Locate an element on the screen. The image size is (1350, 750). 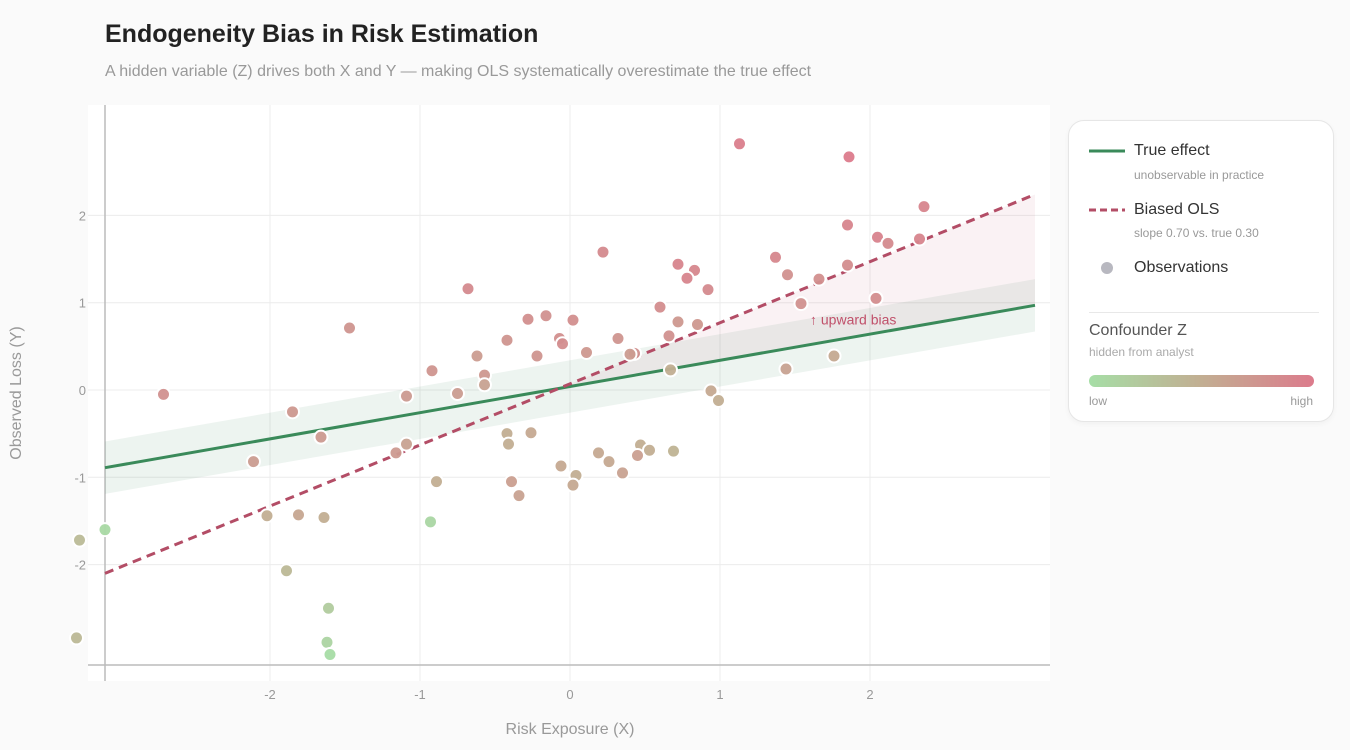
legend-true-swatch is located at coordinates (1107, 151).